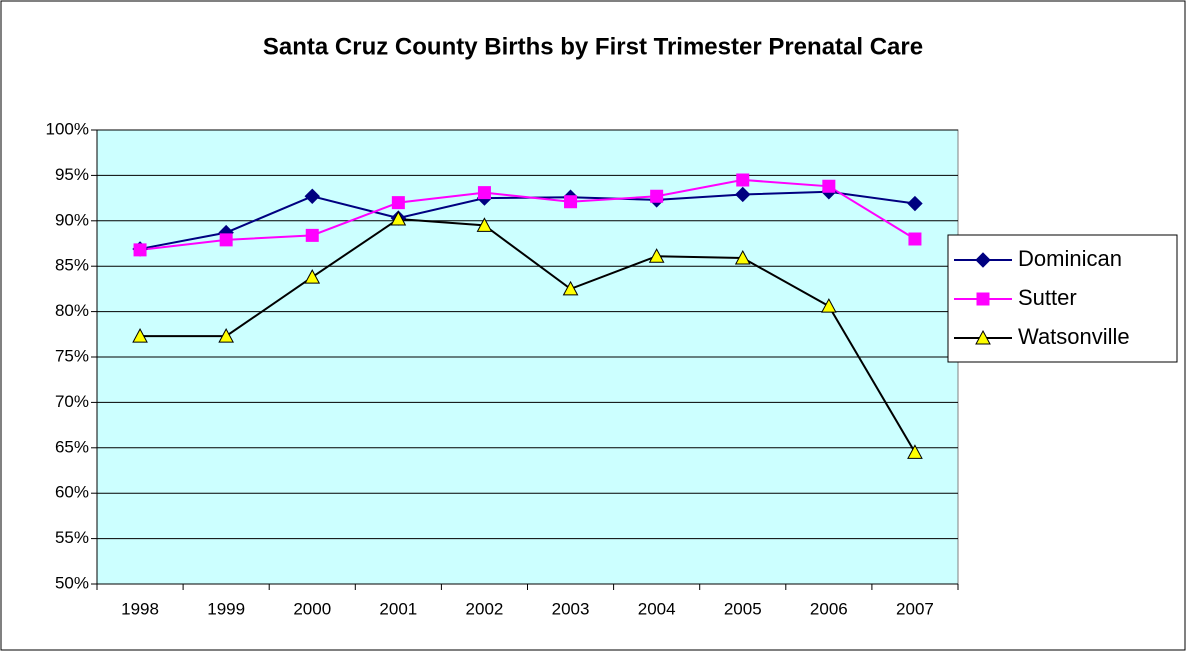 The width and height of the screenshot is (1187, 652). Describe the element at coordinates (657, 608) in the screenshot. I see `x-tick-label: 2004` at that location.